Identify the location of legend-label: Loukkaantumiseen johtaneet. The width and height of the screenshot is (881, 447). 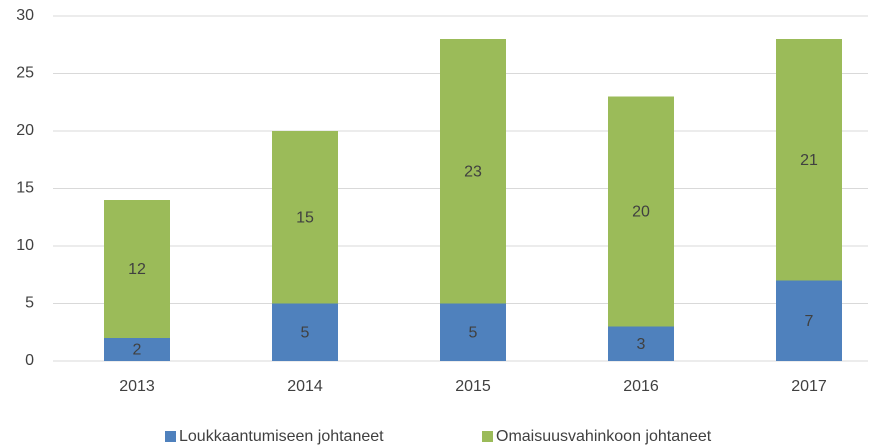
(281, 436).